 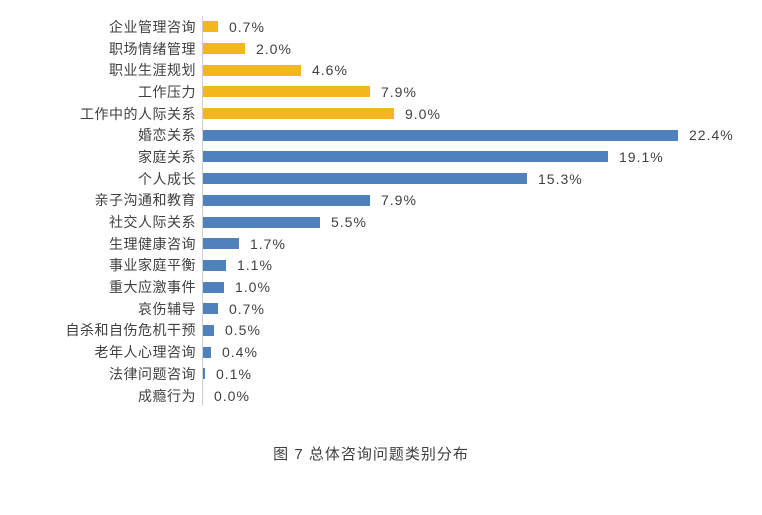 What do you see at coordinates (274, 48) in the screenshot?
I see `value-label: 2.0%` at bounding box center [274, 48].